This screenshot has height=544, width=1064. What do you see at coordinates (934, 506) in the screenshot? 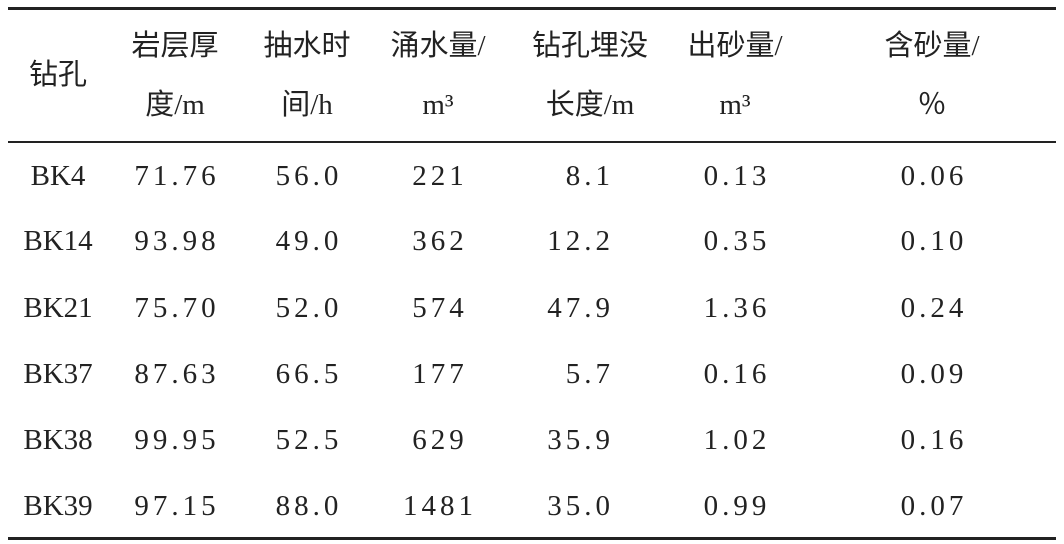
I see `table-cell: 0.07` at bounding box center [934, 506].